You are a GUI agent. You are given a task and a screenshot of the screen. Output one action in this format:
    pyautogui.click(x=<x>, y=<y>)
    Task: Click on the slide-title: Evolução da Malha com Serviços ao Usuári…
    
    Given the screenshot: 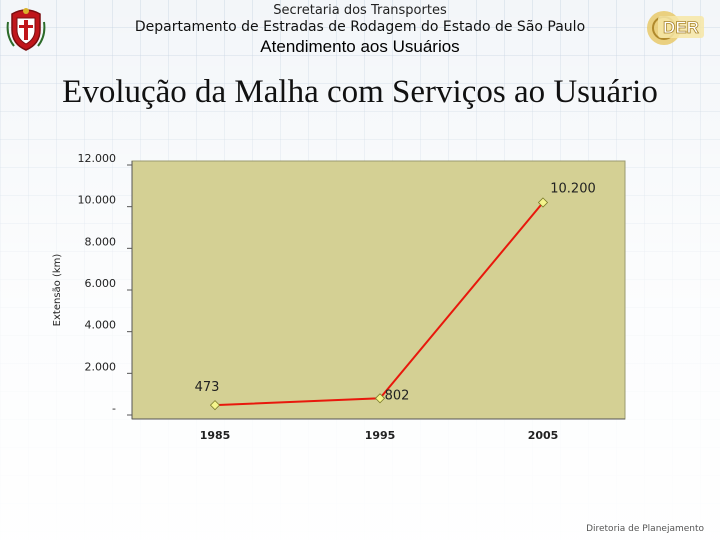 What is the action you would take?
    pyautogui.click(x=360, y=92)
    